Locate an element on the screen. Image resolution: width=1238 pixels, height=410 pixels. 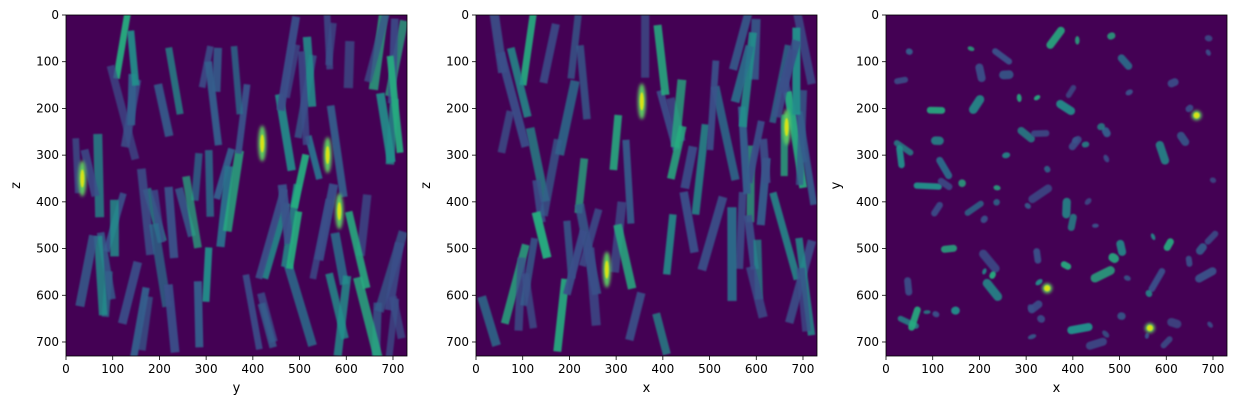
x-tick-label: 400 is located at coordinates (1072, 369).